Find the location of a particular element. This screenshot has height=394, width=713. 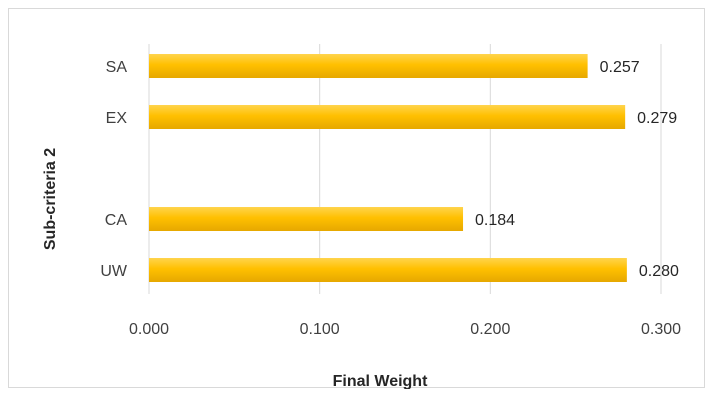

x-tick-label: 0.200 is located at coordinates (490, 329).